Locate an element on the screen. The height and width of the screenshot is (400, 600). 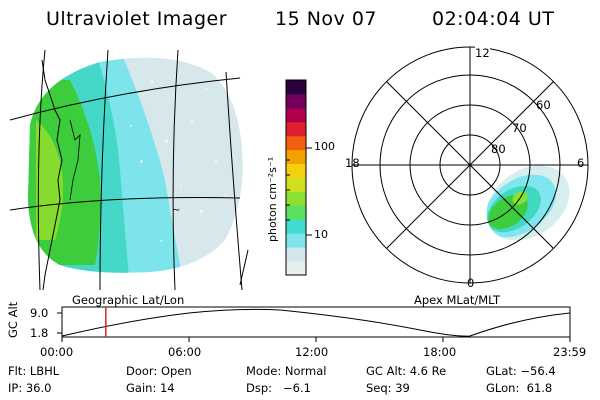
alt-xtick-06: 06:00 is located at coordinates (185, 352).